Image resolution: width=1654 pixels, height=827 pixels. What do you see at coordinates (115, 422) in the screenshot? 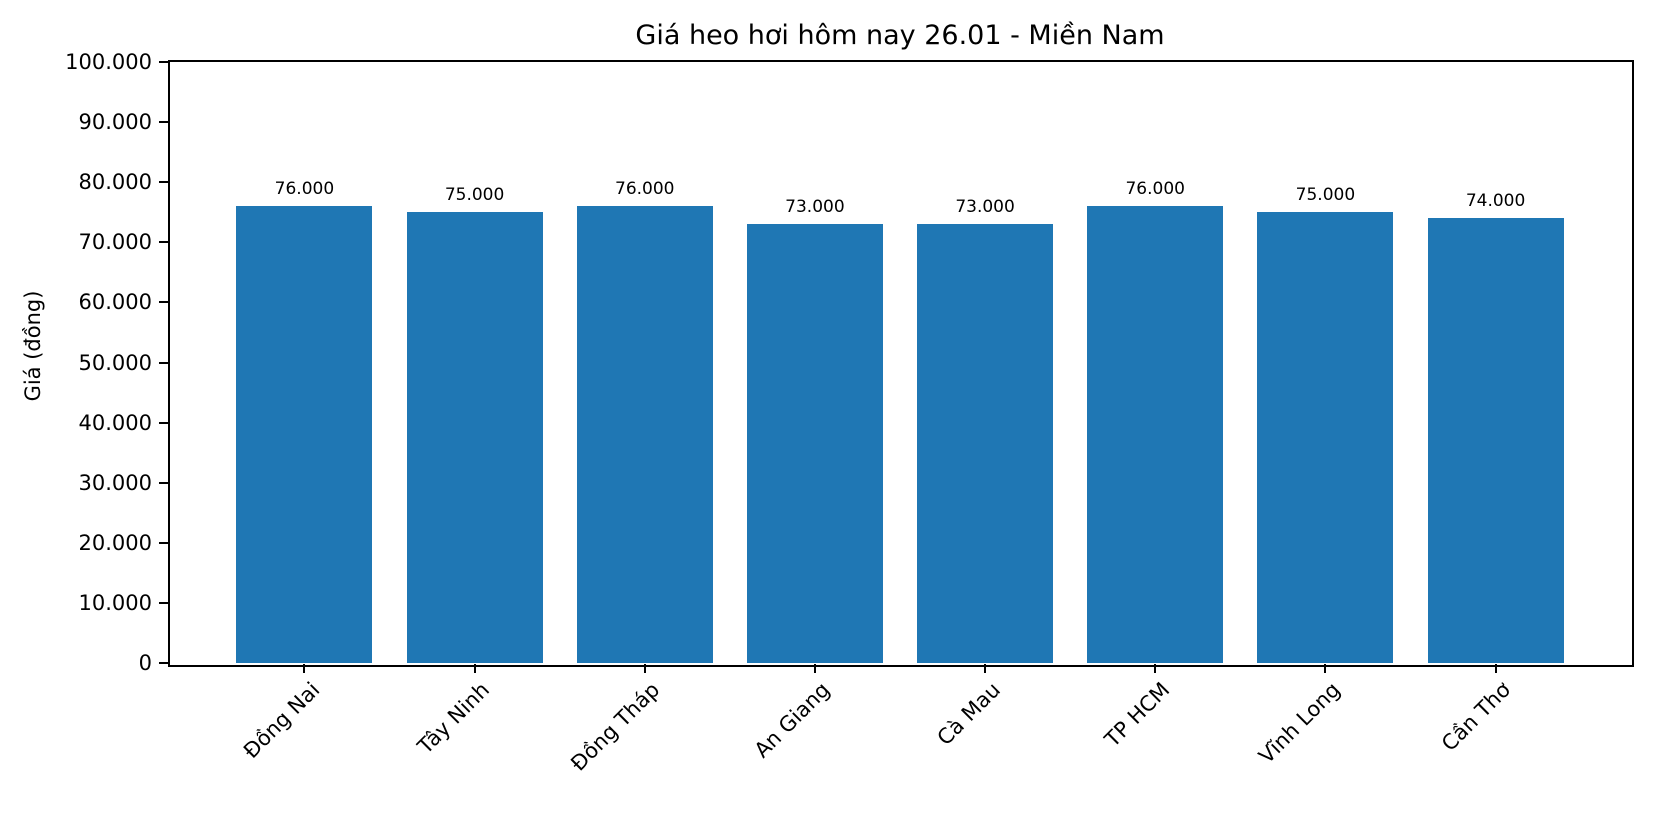
I see `y-tick-label: 40.000` at bounding box center [115, 422].